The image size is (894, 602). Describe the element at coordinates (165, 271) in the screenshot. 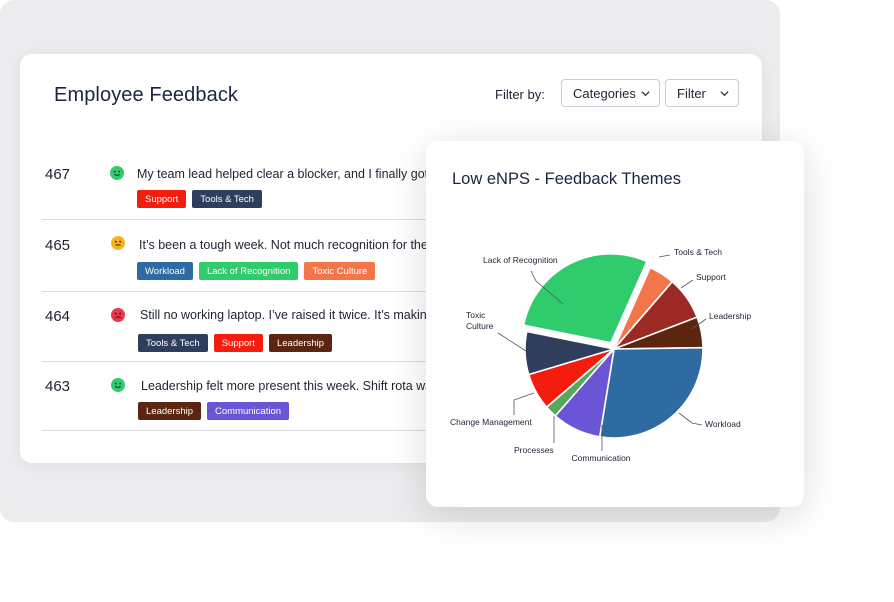

I see `category-tag: Workload` at that location.